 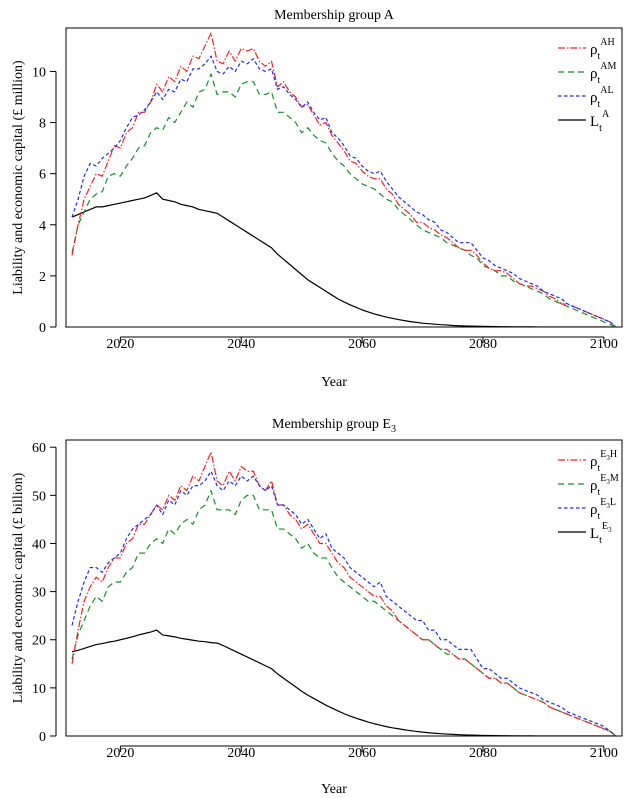 I want to click on legend-superscript: A, so click(x=606, y=114).